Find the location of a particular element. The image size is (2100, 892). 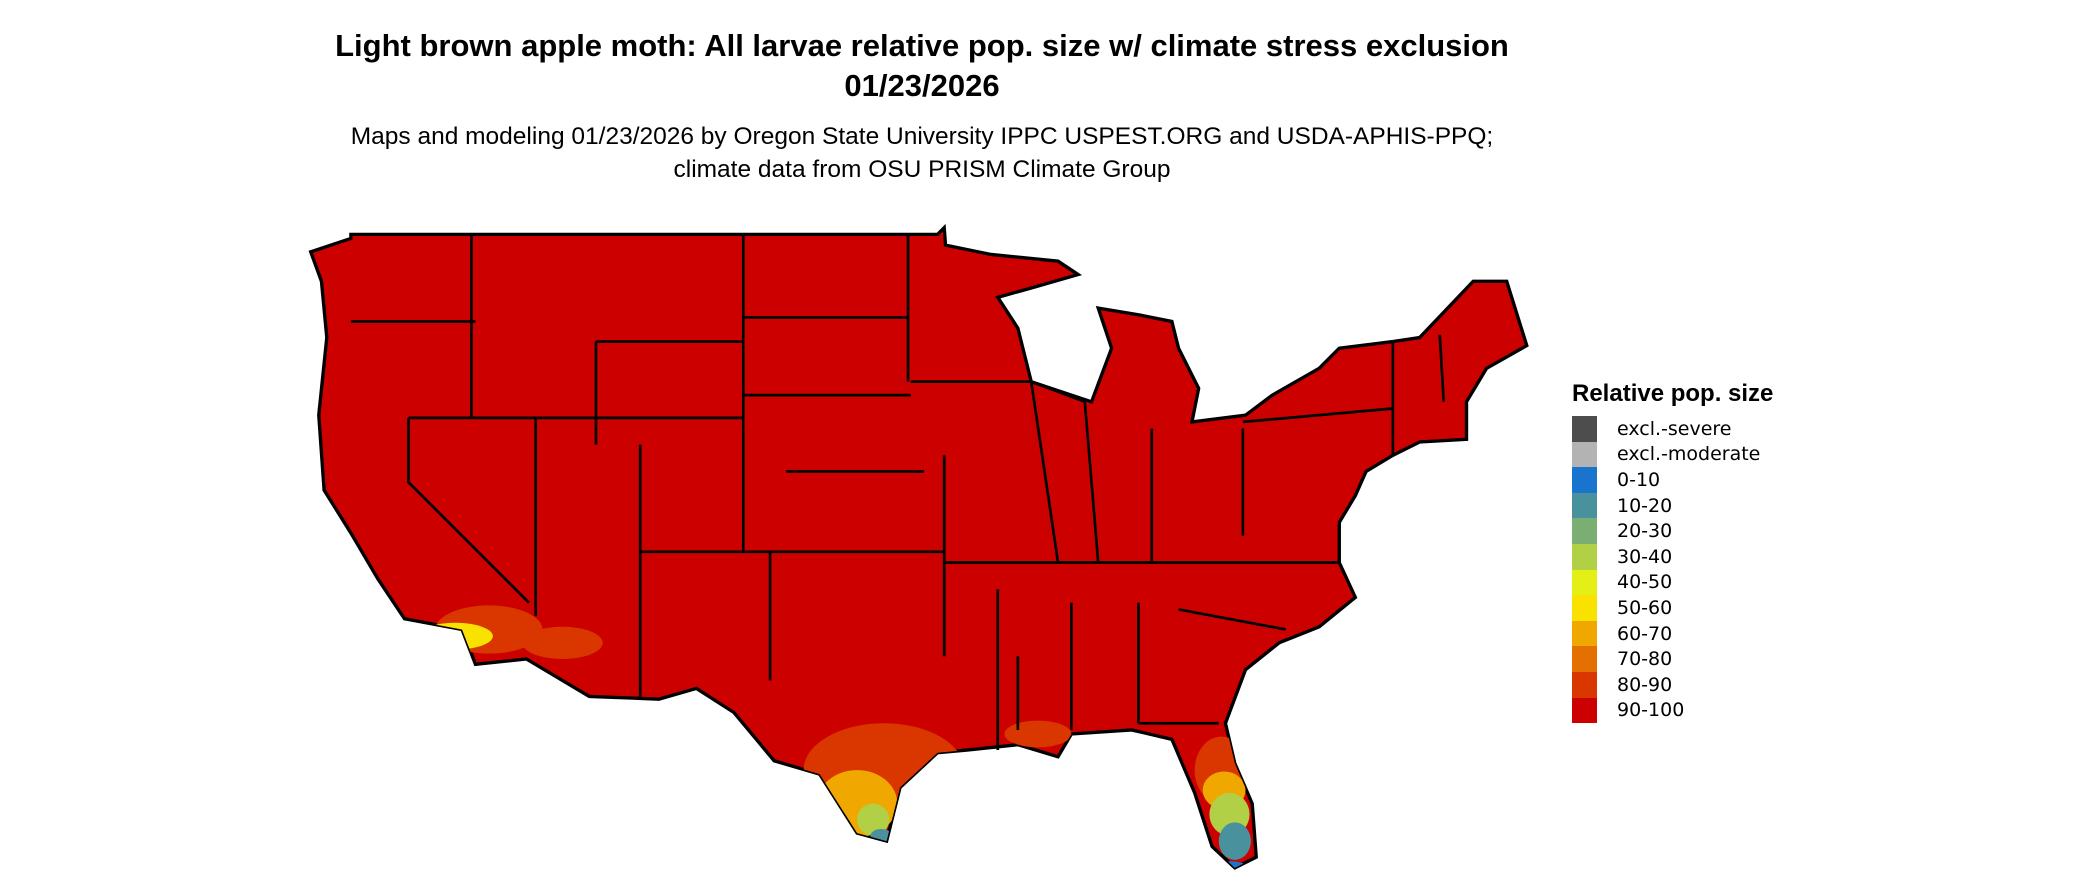

legend-item: 50-60 is located at coordinates (1672, 608).